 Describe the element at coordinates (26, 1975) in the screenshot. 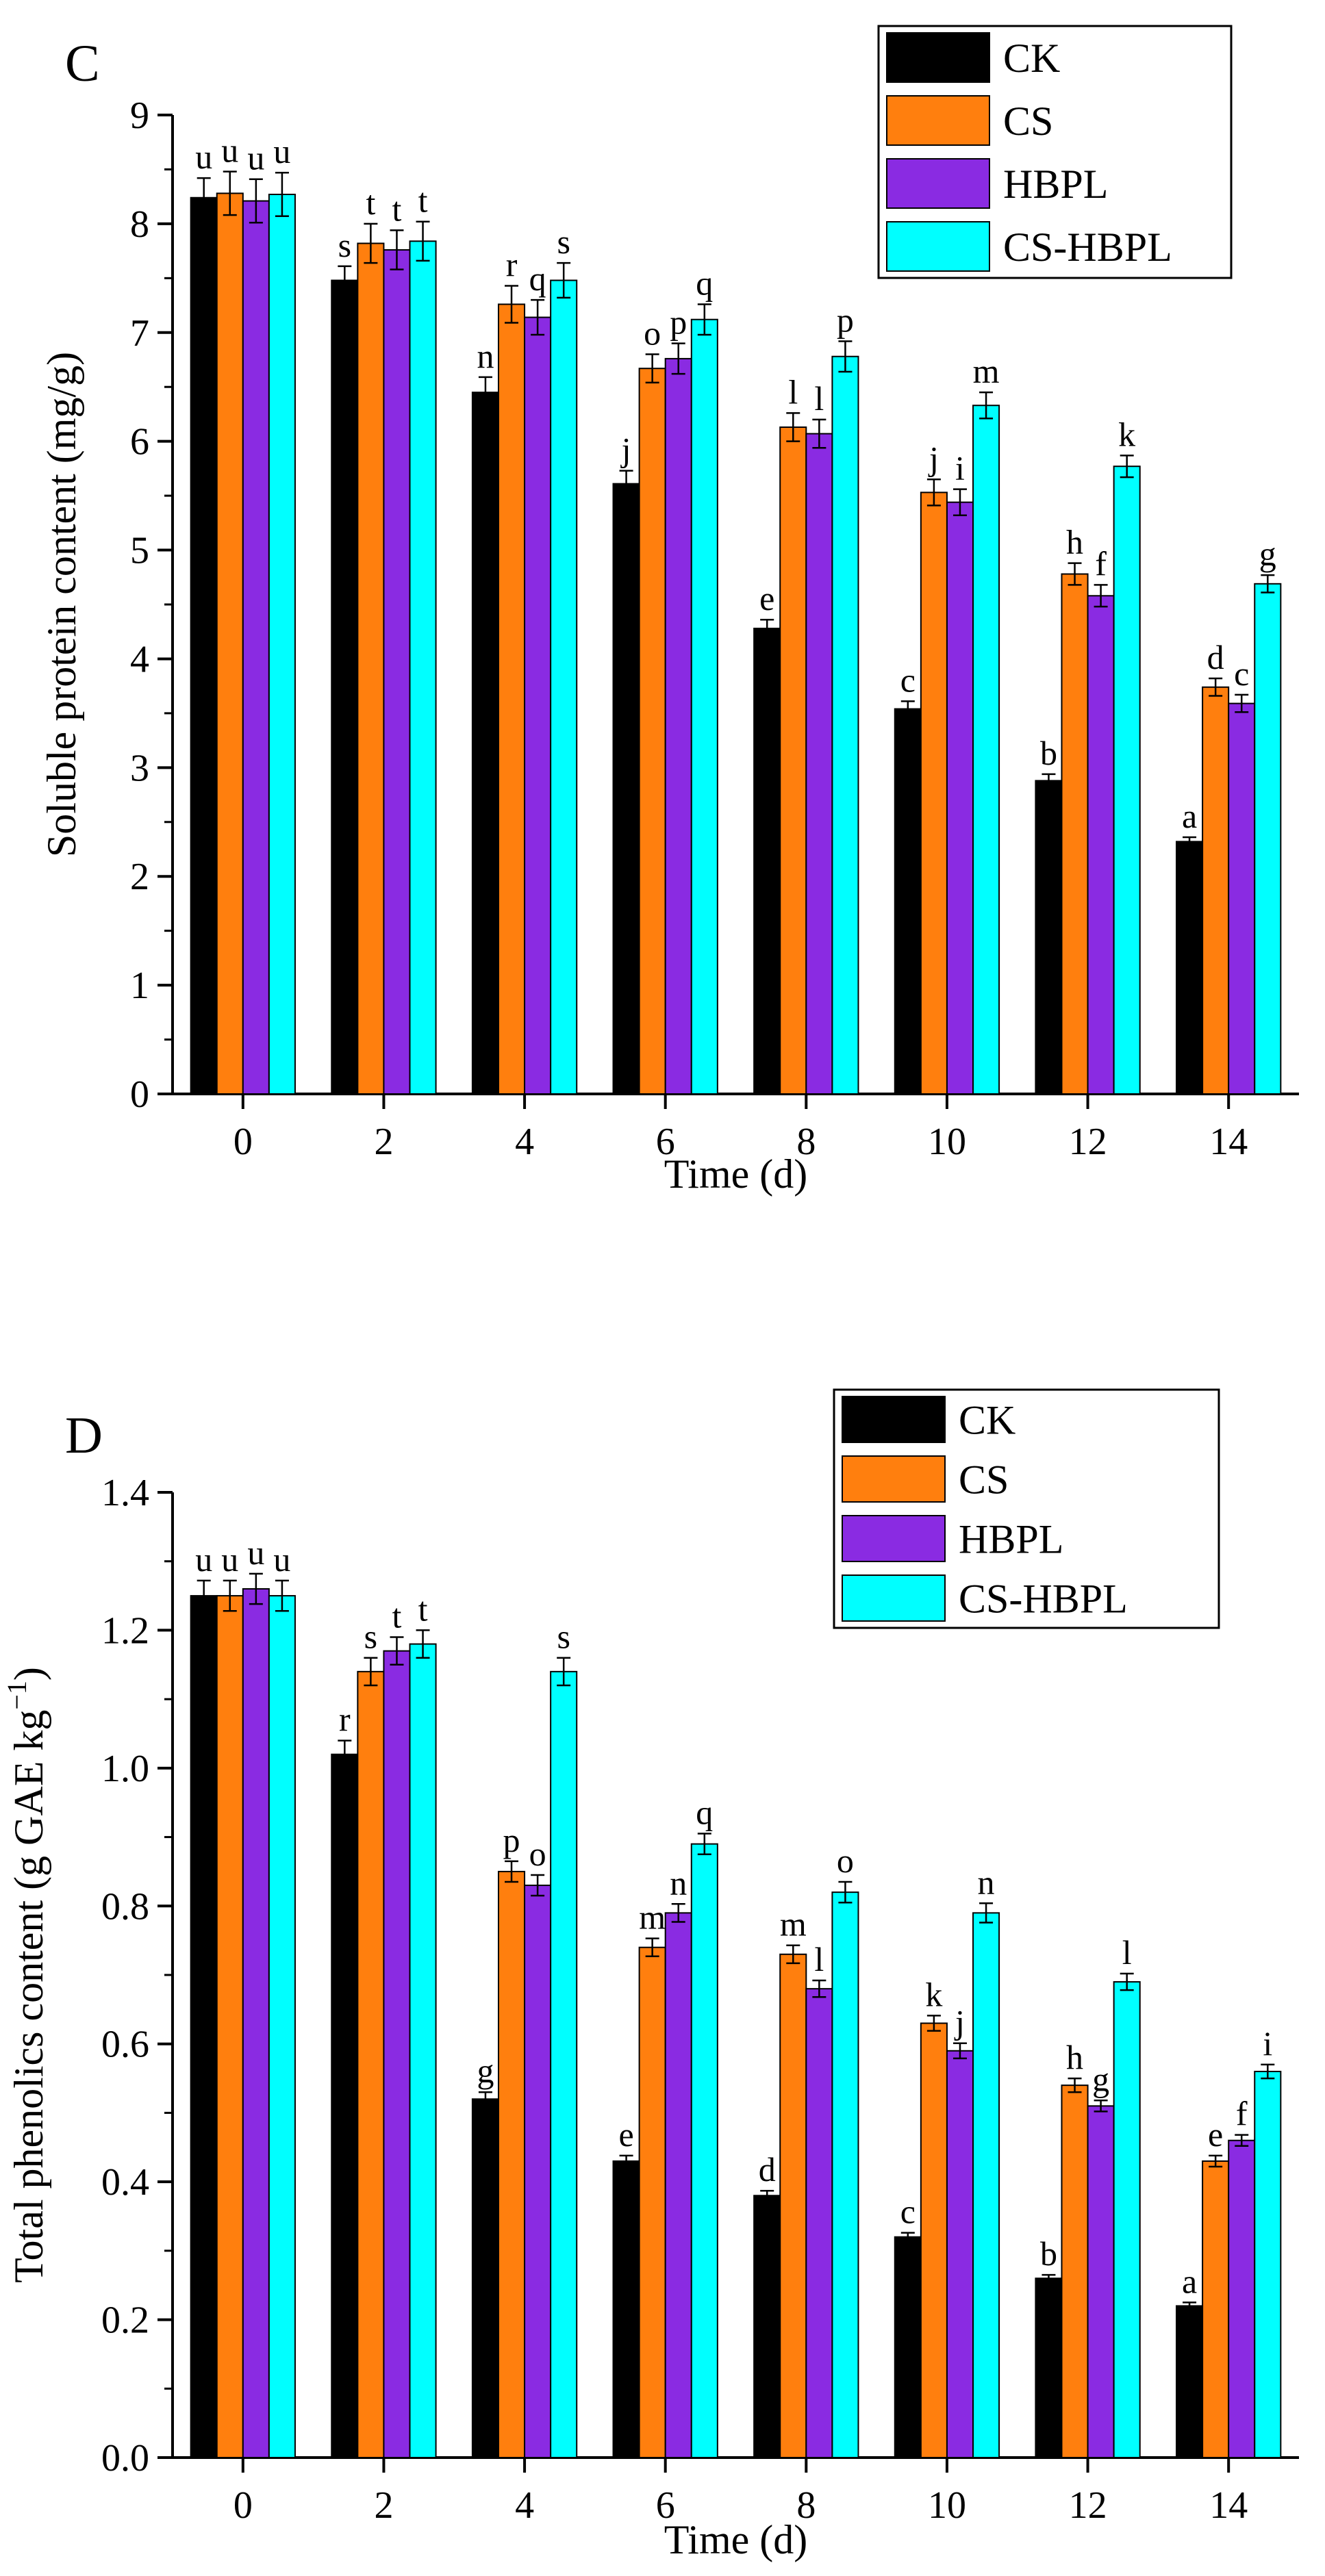

I see `y-axis-title: Total phenolics content (g GAE kg−1)` at that location.